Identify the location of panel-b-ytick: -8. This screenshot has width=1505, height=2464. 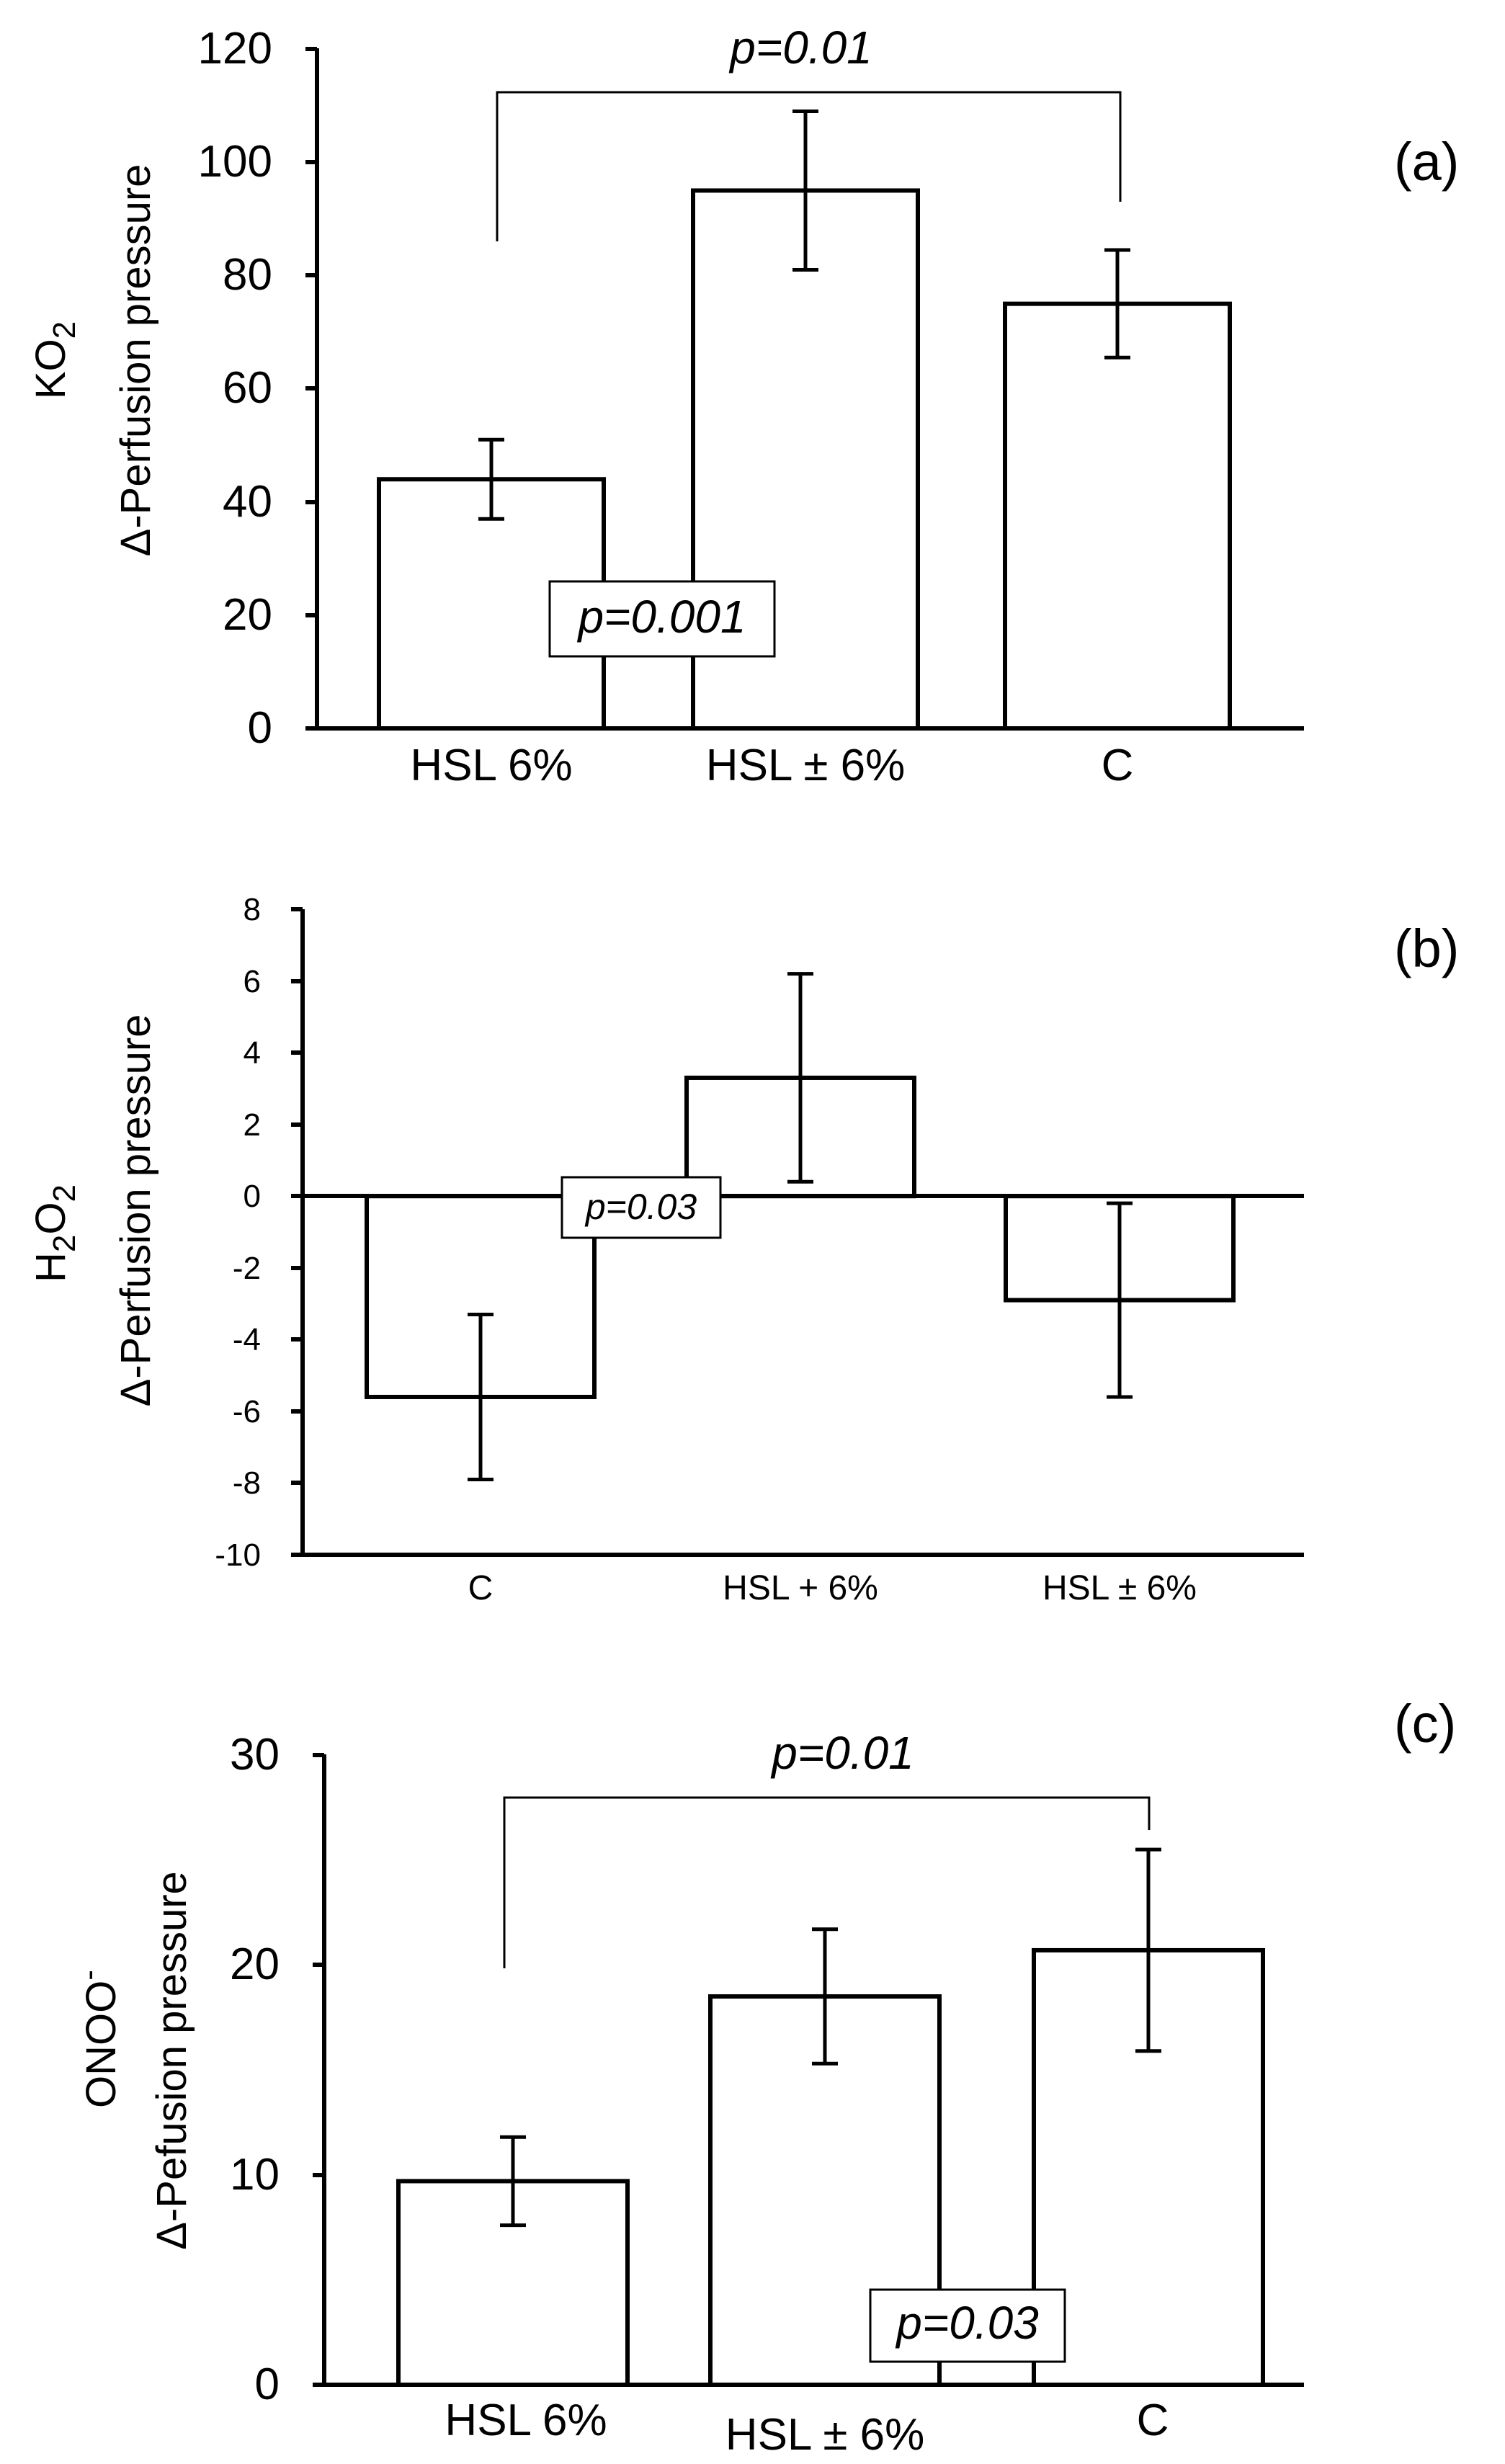
(247, 1483).